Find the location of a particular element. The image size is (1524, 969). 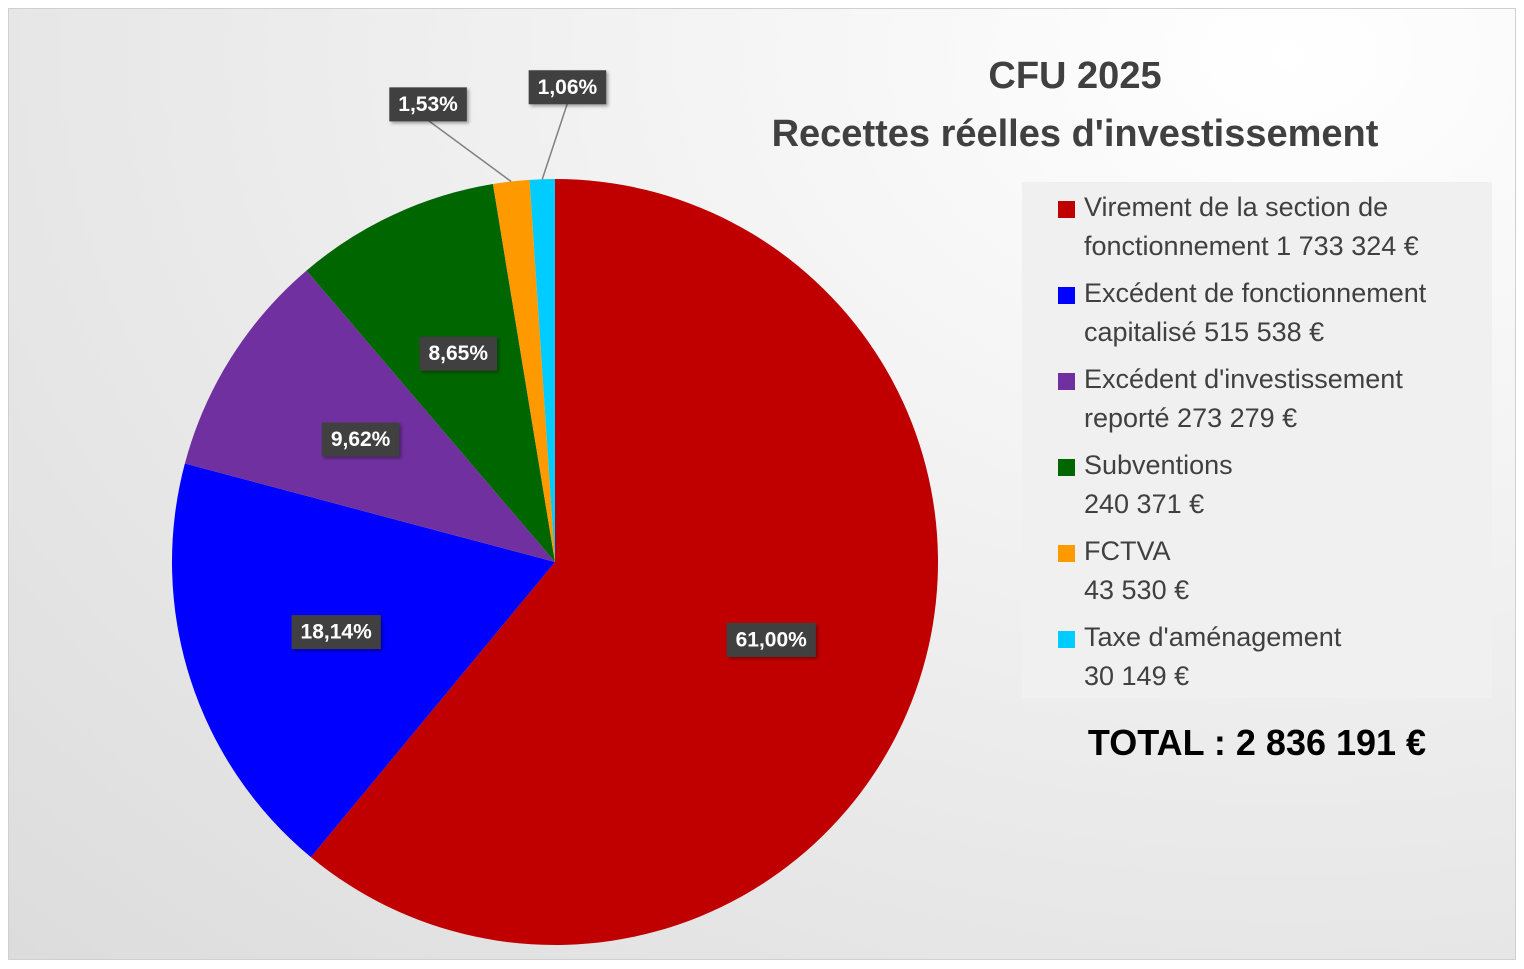

legend-entry: Taxe d'aménagement 30 149 € is located at coordinates (1275, 657).